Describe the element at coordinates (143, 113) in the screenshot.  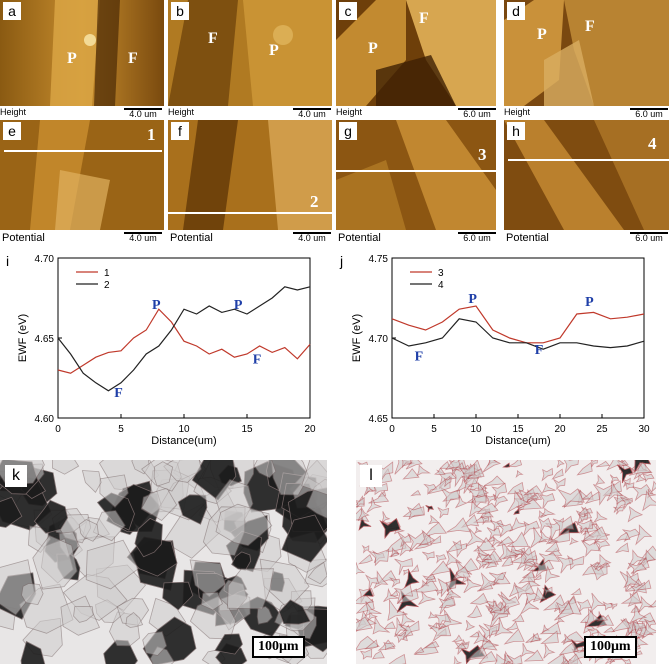
I see `scale-bar-a: 4.0 um` at that location.